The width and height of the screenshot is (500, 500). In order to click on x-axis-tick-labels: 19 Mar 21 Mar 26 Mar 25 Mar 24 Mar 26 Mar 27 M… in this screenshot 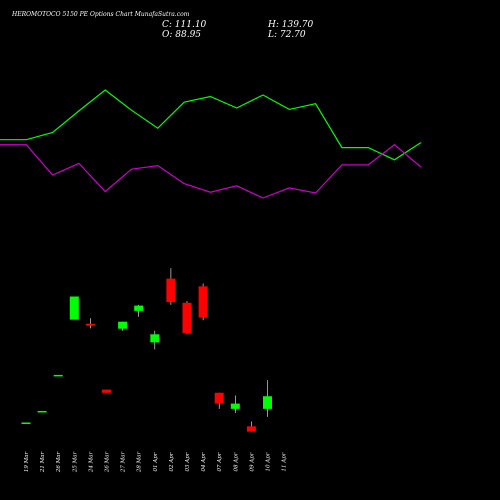, I will do `click(156, 462)`.